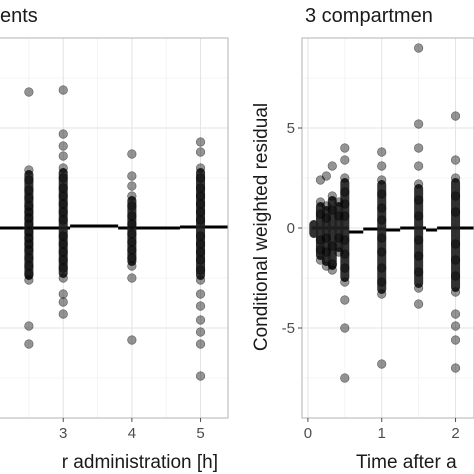 The height and width of the screenshot is (474, 474). What do you see at coordinates (261, 227) in the screenshot?
I see `right-y-axis-title: Conditional weighted residual` at bounding box center [261, 227].